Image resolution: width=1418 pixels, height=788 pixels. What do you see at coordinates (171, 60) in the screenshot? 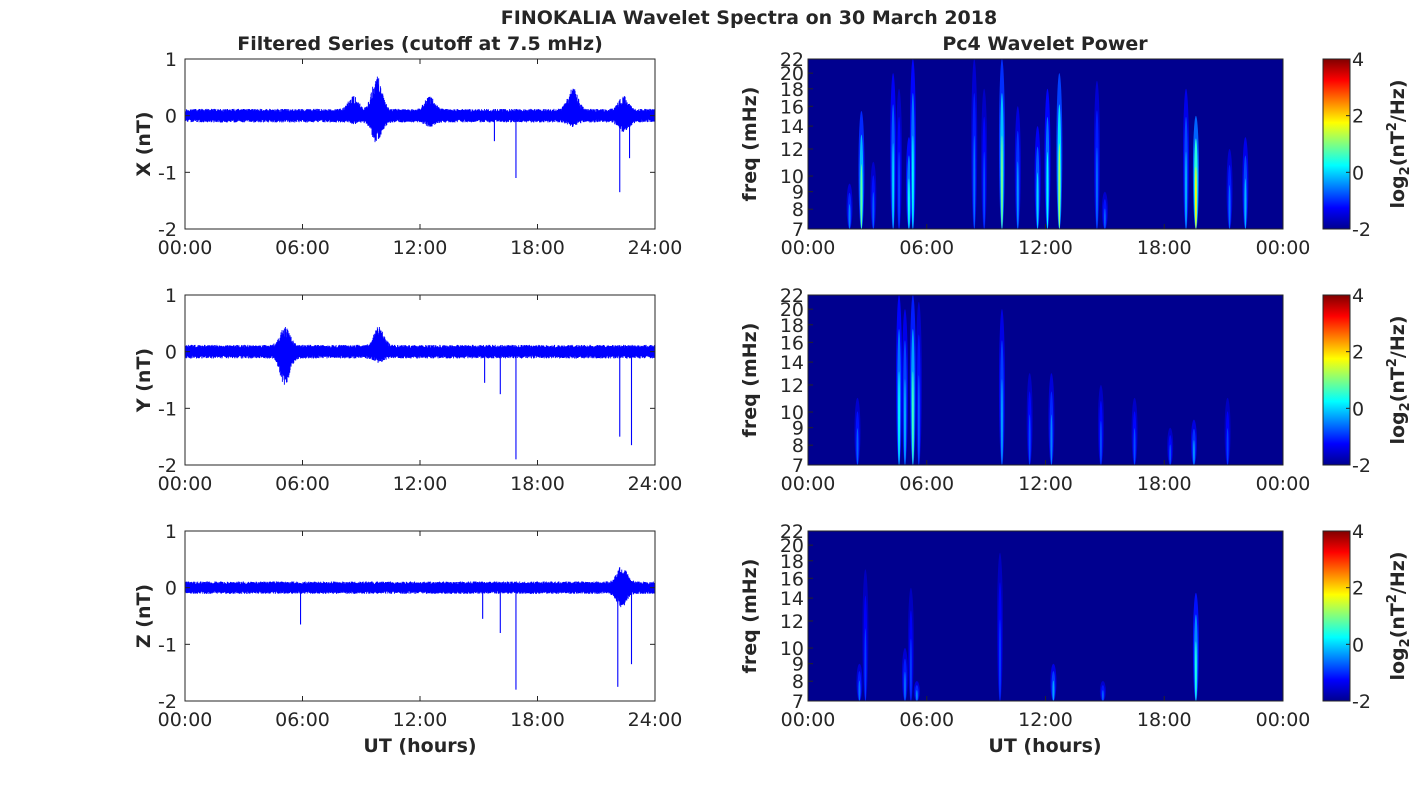
I see `y-tick-label: 1` at bounding box center [171, 60].